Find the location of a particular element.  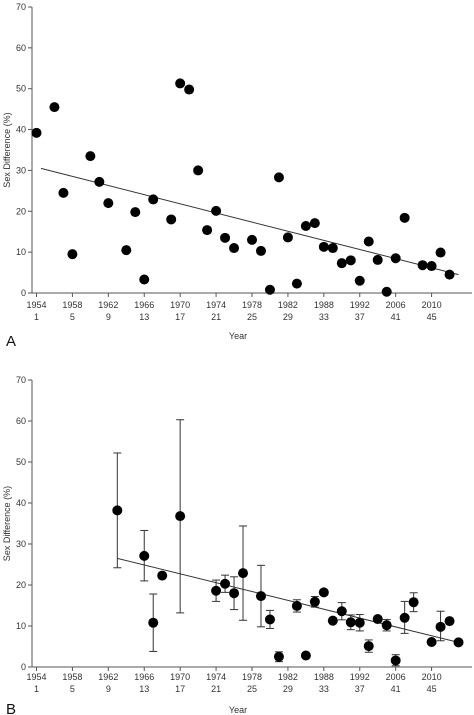

panel-label: A is located at coordinates (11, 341).